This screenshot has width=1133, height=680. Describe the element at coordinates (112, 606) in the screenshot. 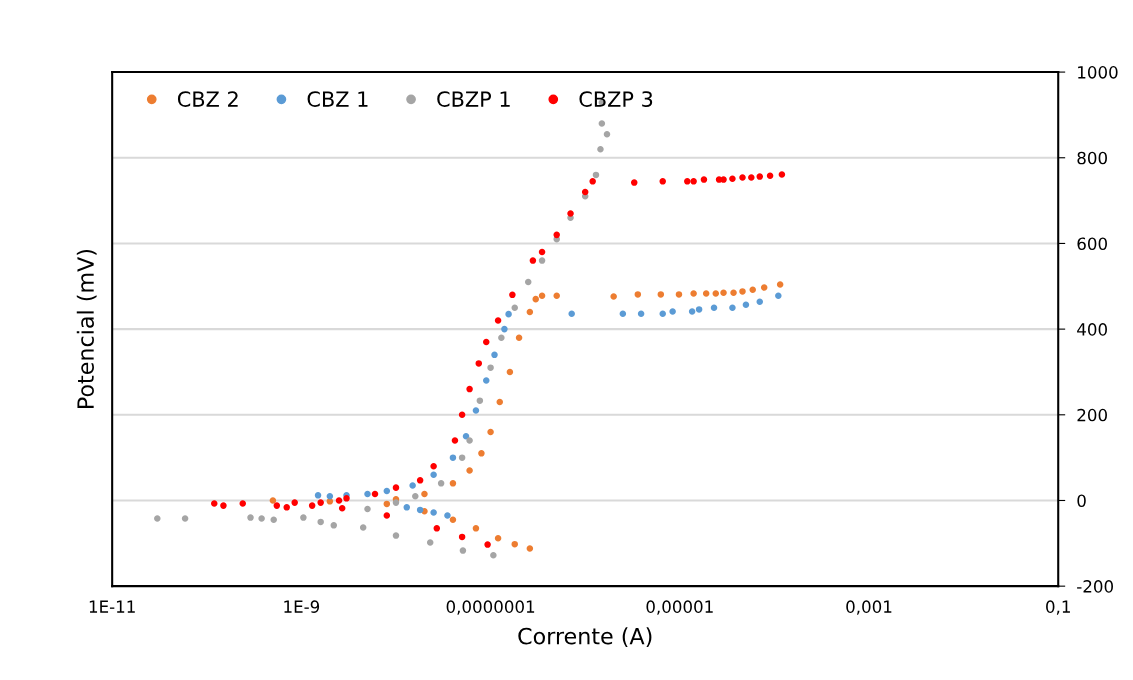

I see `x-tick-label: 1E-11` at that location.